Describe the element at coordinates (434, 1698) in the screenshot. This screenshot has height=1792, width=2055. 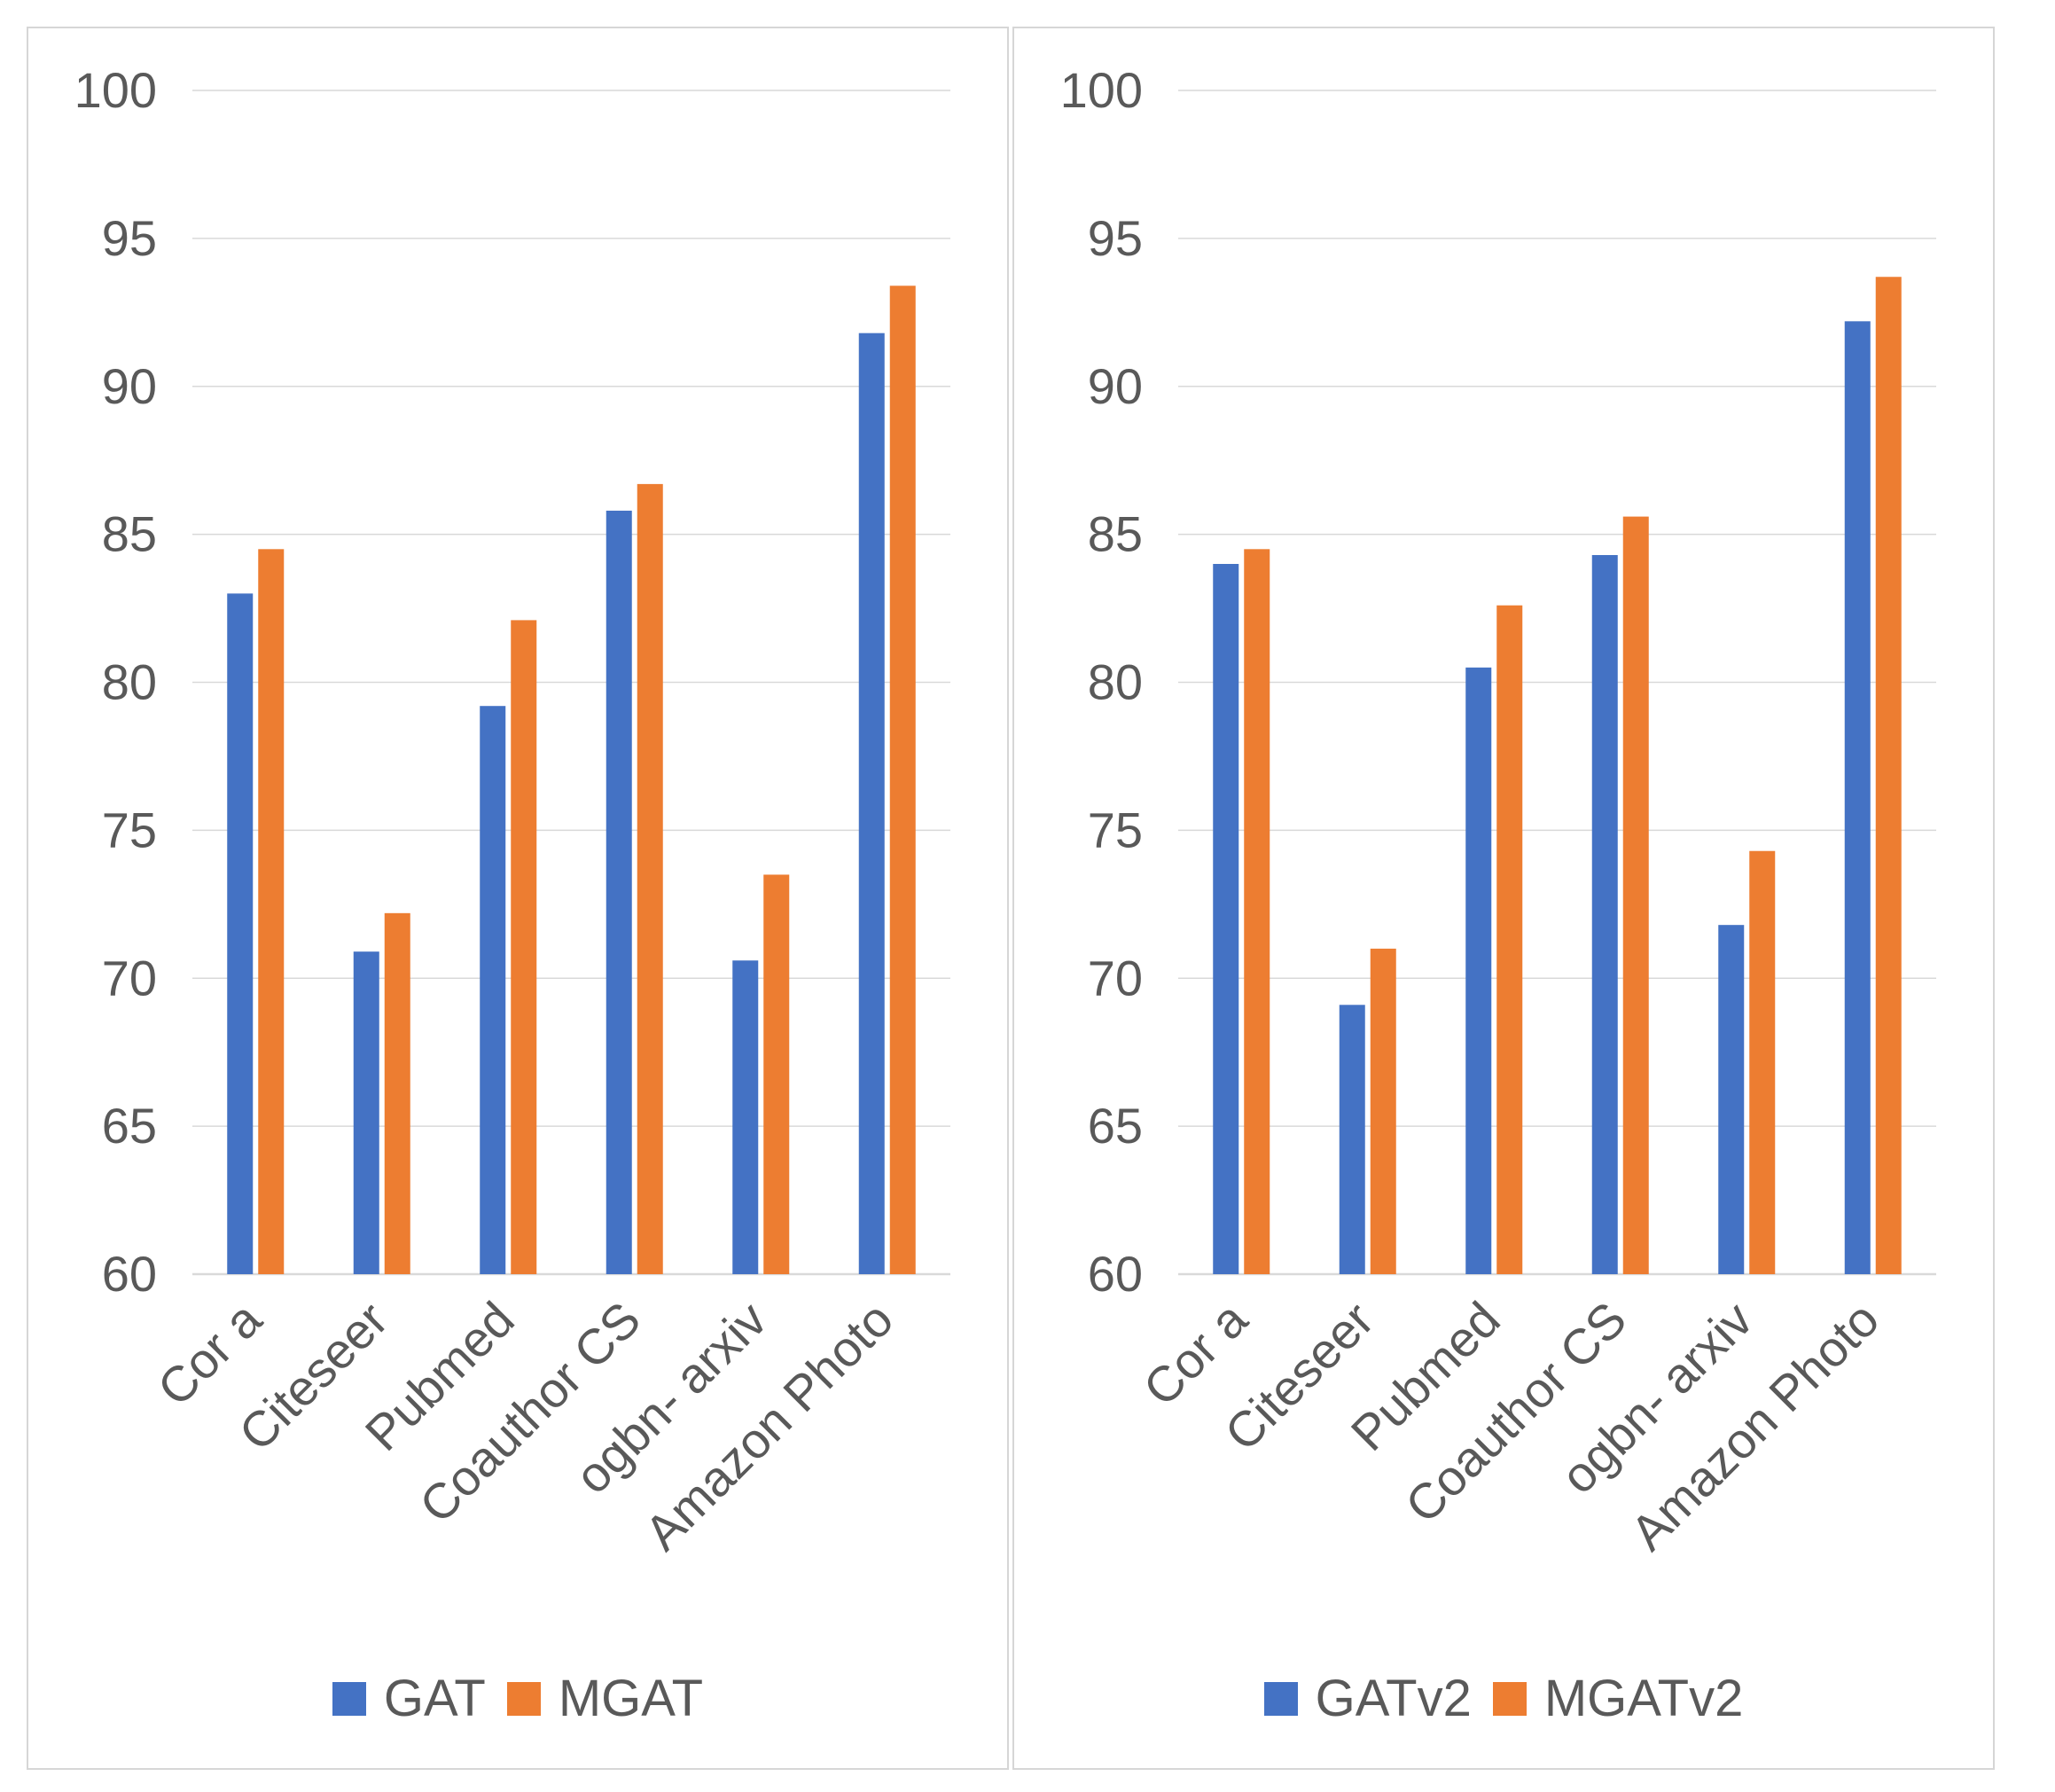
I see `legend-label-gat: GAT` at that location.